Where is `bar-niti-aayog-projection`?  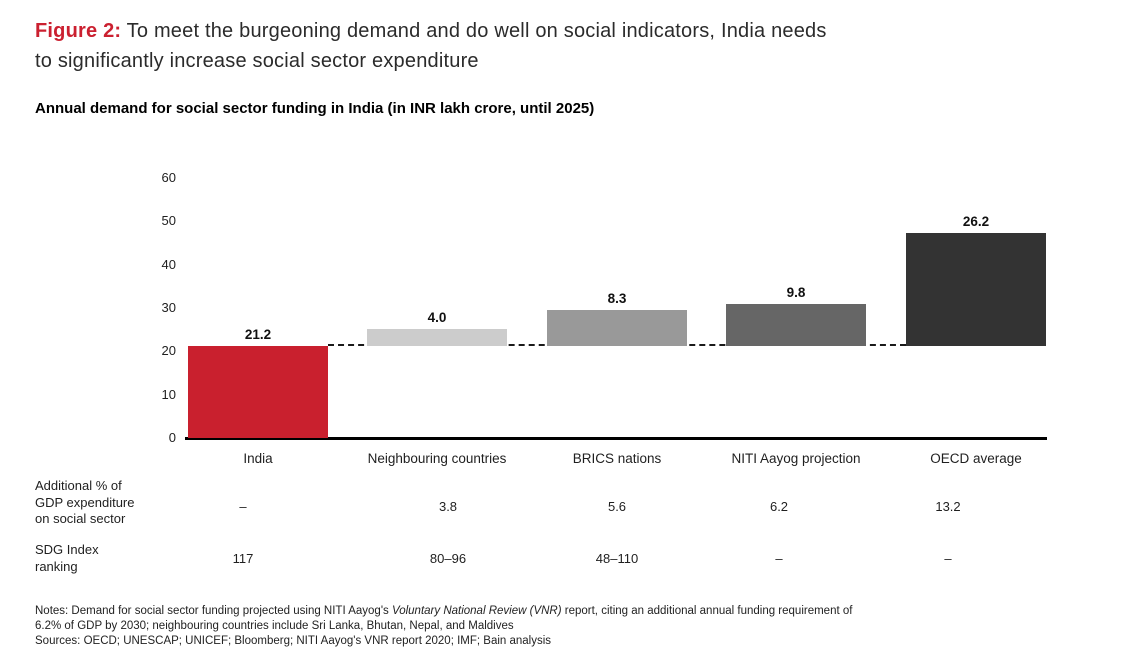 bar-niti-aayog-projection is located at coordinates (796, 325).